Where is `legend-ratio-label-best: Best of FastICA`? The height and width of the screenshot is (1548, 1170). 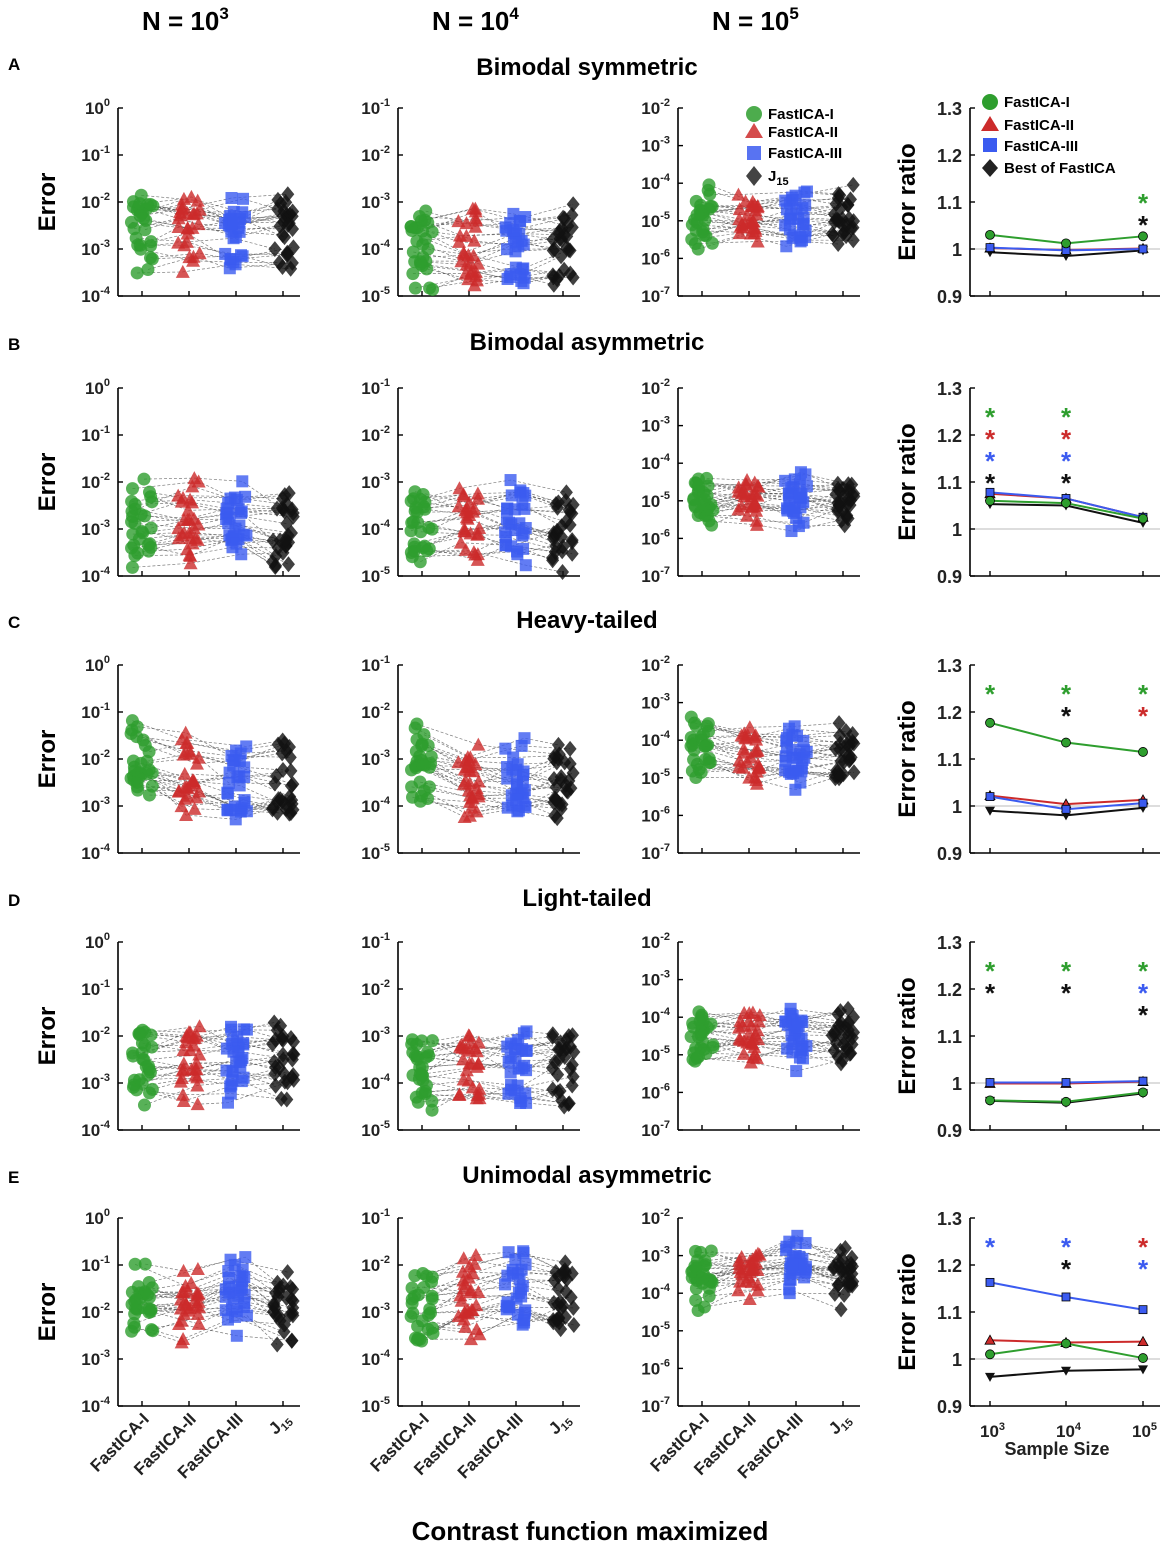
legend-ratio-label-best: Best of FastICA is located at coordinates (1060, 168).